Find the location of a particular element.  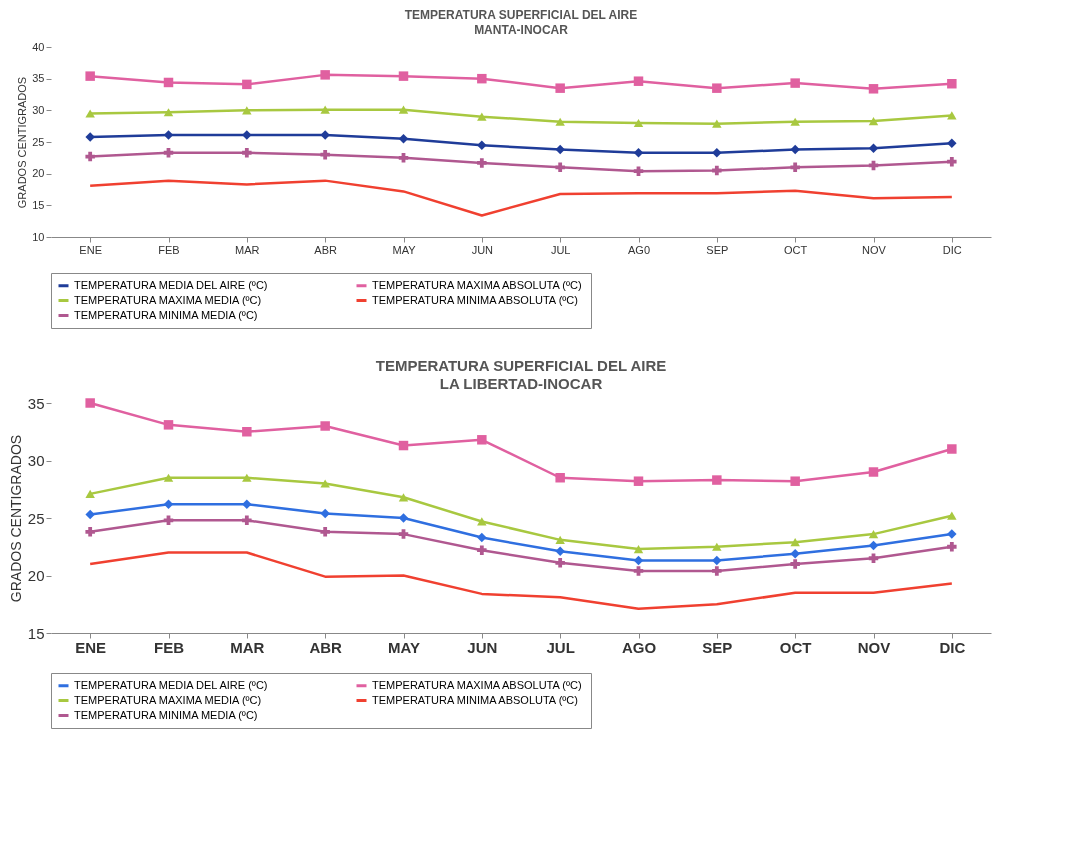

legend-label: TEMPERATURA MINIMA ABSOLUTA (ºC) is located at coordinates (475, 299).